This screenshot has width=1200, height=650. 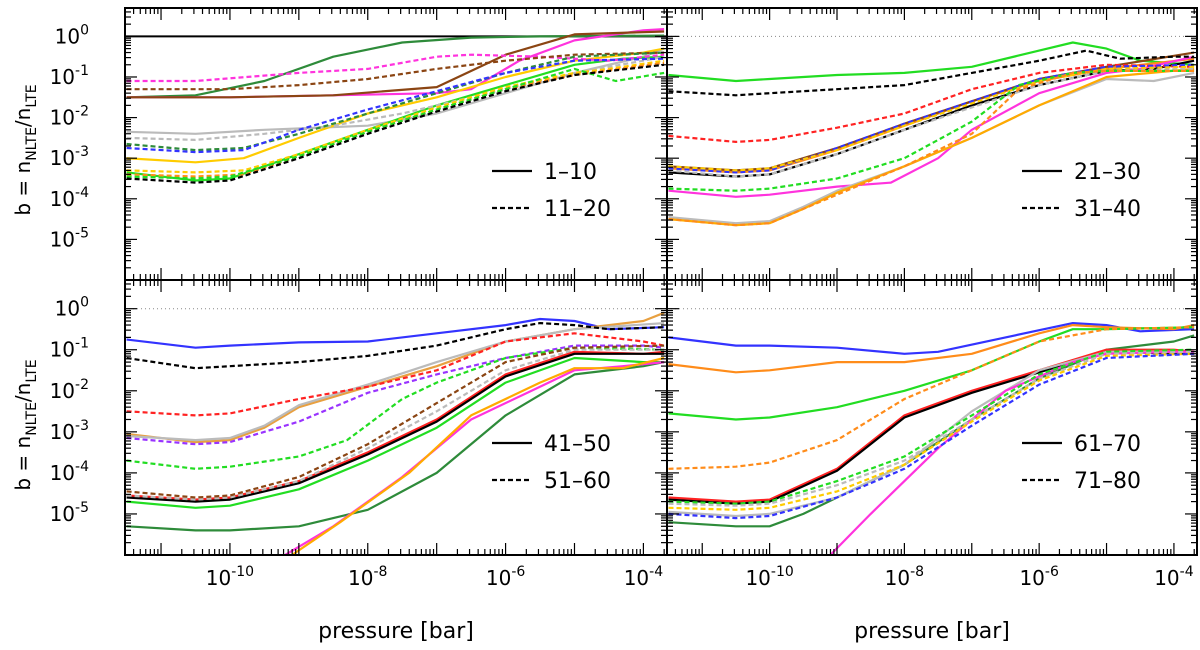 What do you see at coordinates (25, 424) in the screenshot?
I see `y-axis-label-bottom: b = nNLTE/nLTE` at bounding box center [25, 424].